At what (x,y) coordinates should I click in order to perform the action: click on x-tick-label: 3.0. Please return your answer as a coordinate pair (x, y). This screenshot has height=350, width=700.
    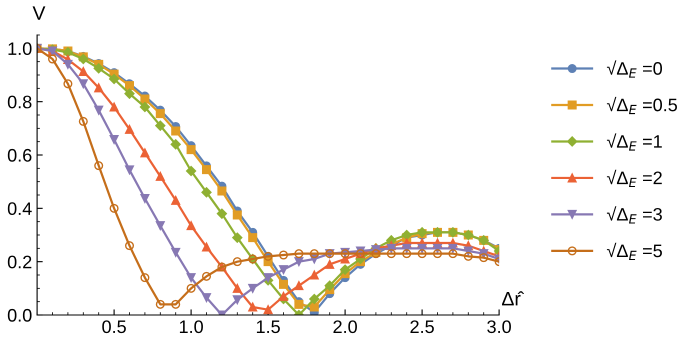
    Looking at the image, I should click on (499, 327).